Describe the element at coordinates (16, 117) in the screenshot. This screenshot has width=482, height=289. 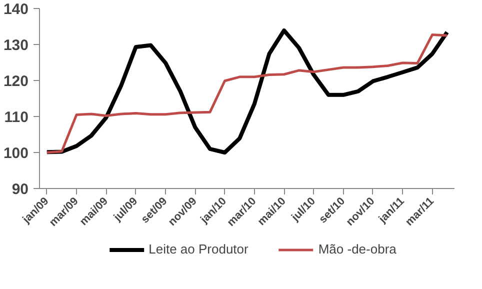
I see `y-tick-label: 110` at that location.